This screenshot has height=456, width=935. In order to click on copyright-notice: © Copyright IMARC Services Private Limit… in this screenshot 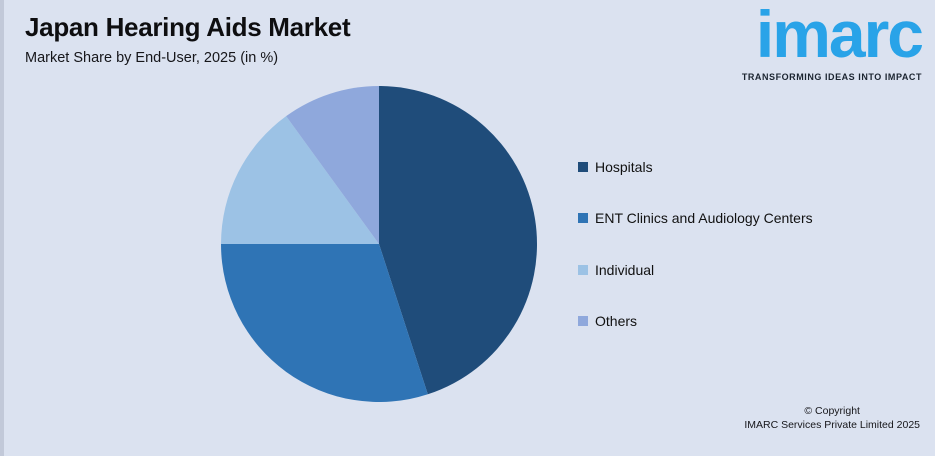, I will do `click(832, 418)`.